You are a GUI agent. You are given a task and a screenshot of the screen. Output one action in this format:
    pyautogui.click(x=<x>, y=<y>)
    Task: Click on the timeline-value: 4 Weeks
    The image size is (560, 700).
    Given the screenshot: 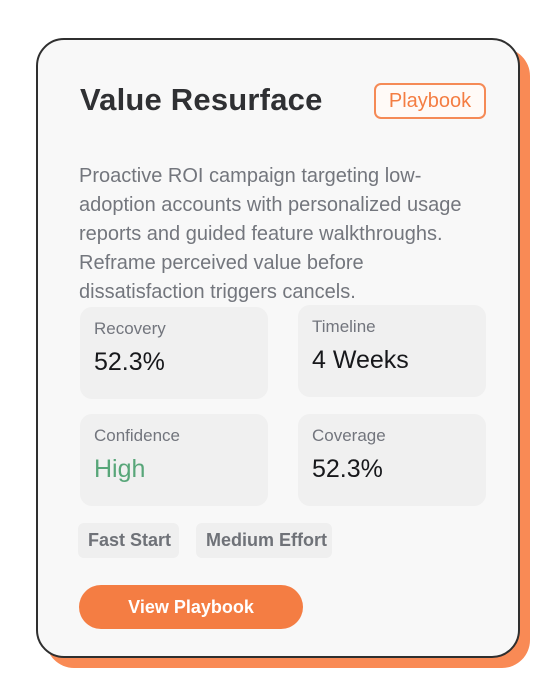 What is the action you would take?
    pyautogui.click(x=360, y=360)
    